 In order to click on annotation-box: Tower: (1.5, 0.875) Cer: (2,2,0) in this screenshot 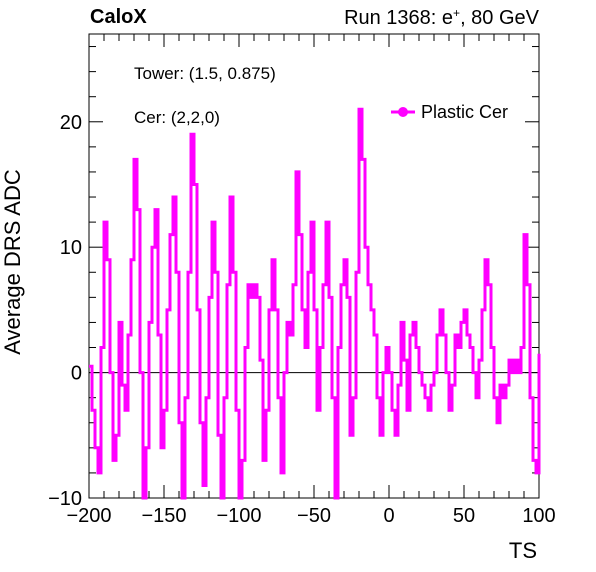, I will do `click(205, 95)`.